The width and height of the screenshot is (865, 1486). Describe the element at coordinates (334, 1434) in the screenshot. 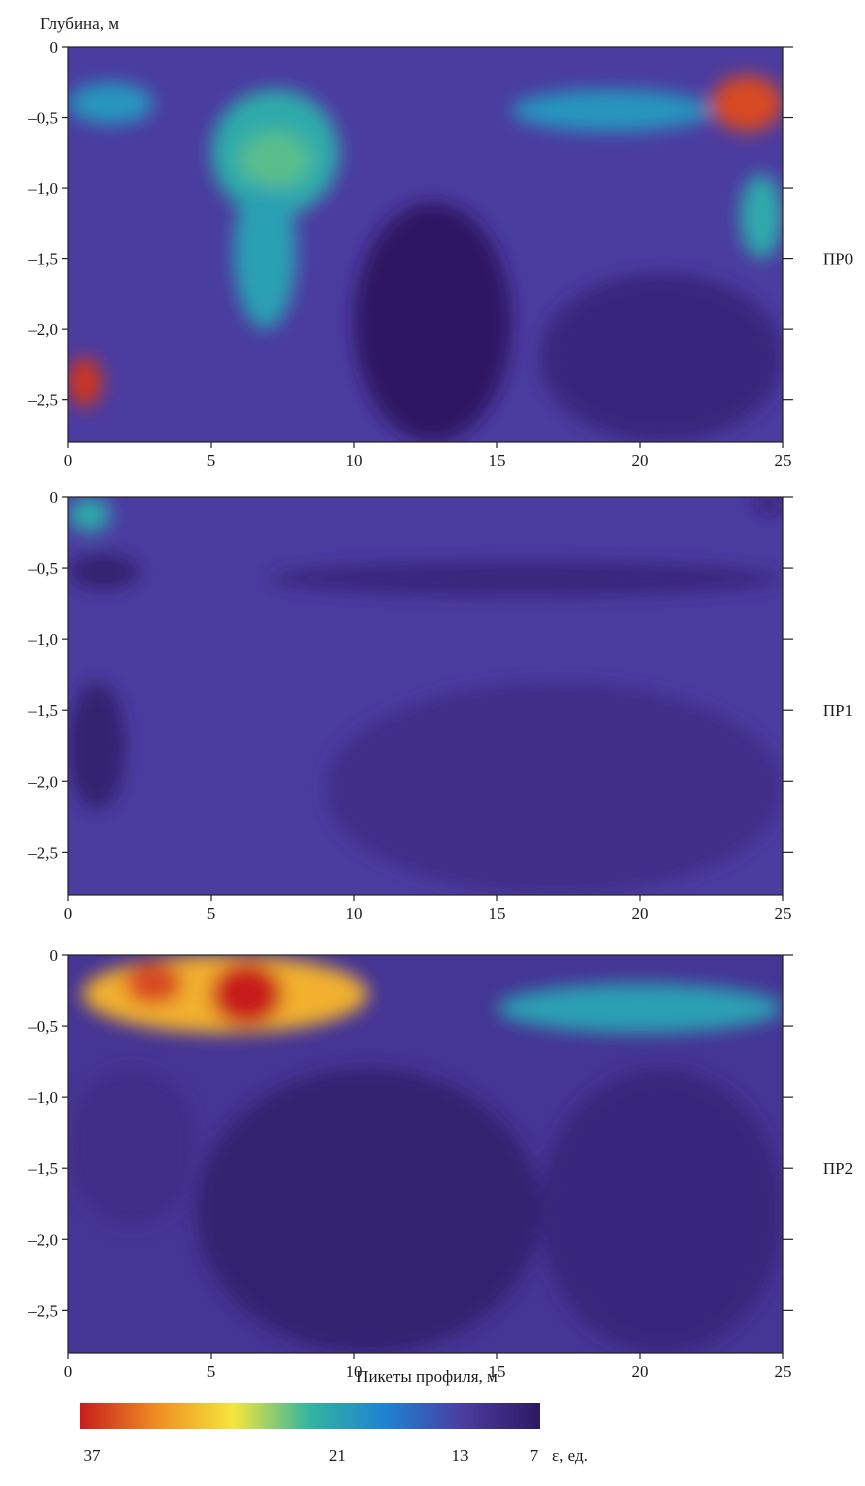

I see `colorbar: 37 21 13 7 ε, ед.` at that location.